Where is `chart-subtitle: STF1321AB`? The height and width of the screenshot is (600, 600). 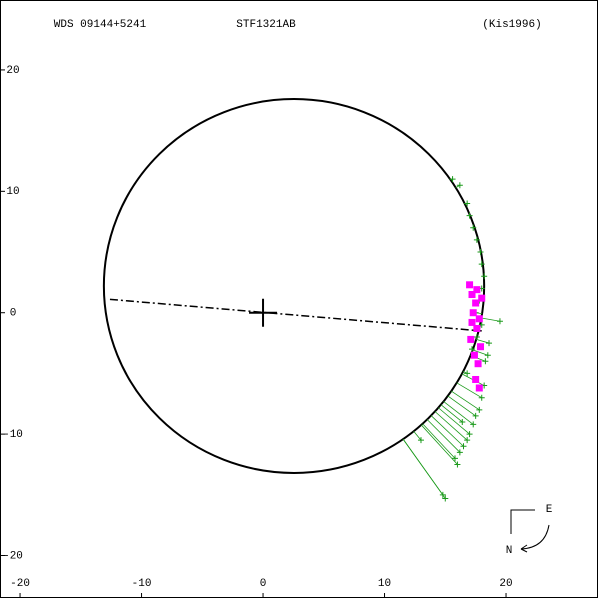
chart-subtitle: STF1321AB is located at coordinates (266, 25).